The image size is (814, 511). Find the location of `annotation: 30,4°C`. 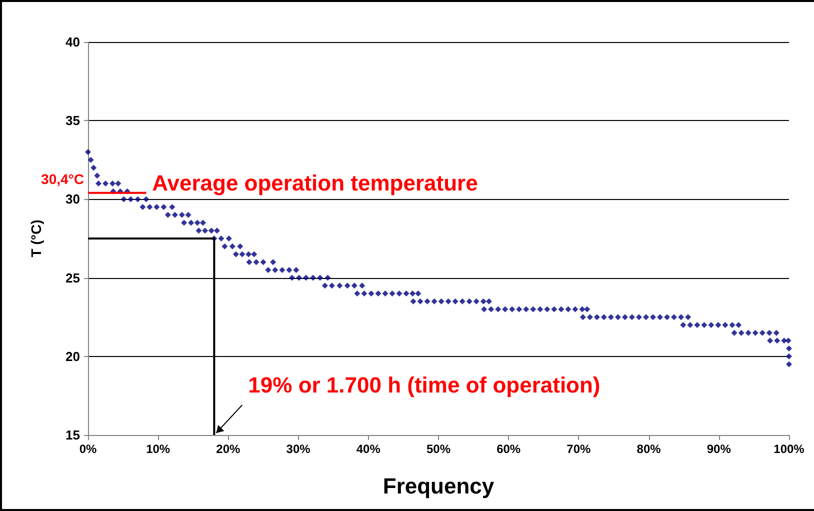

annotation: 30,4°C is located at coordinates (62, 178).